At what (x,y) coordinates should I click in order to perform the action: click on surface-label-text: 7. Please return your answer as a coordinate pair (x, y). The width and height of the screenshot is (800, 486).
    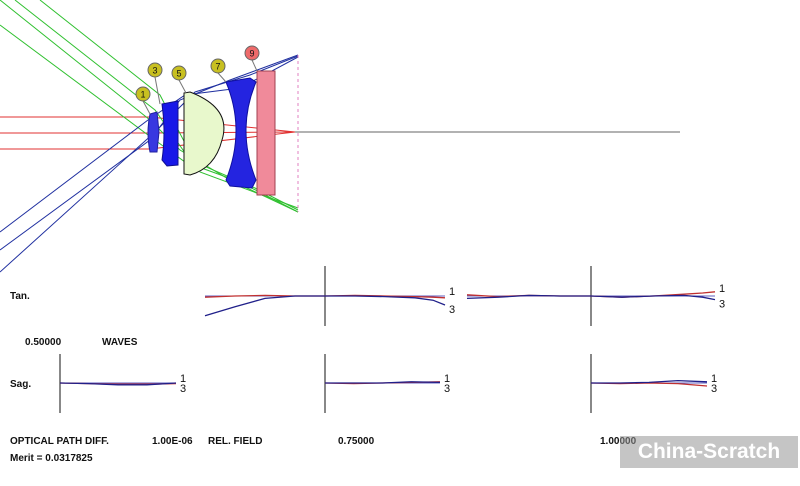
    Looking at the image, I should click on (217, 67).